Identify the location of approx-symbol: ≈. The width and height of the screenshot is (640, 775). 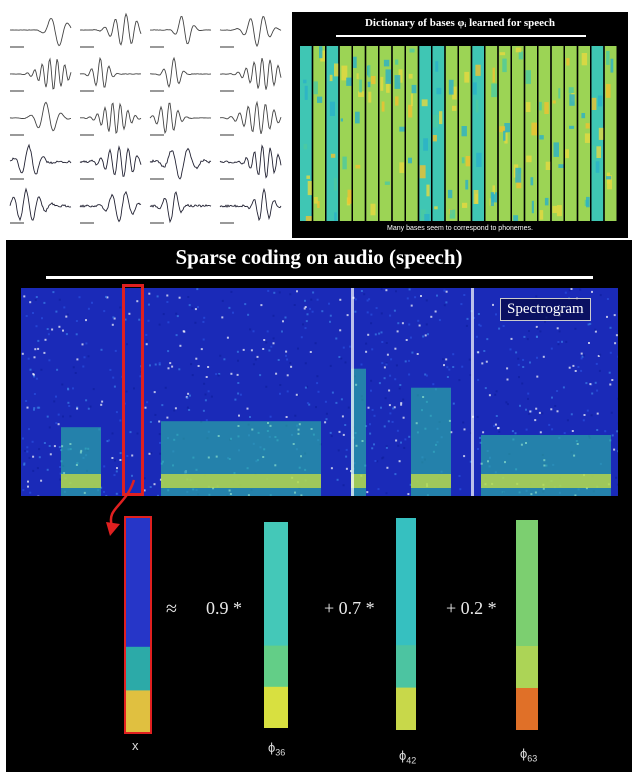
(171, 609).